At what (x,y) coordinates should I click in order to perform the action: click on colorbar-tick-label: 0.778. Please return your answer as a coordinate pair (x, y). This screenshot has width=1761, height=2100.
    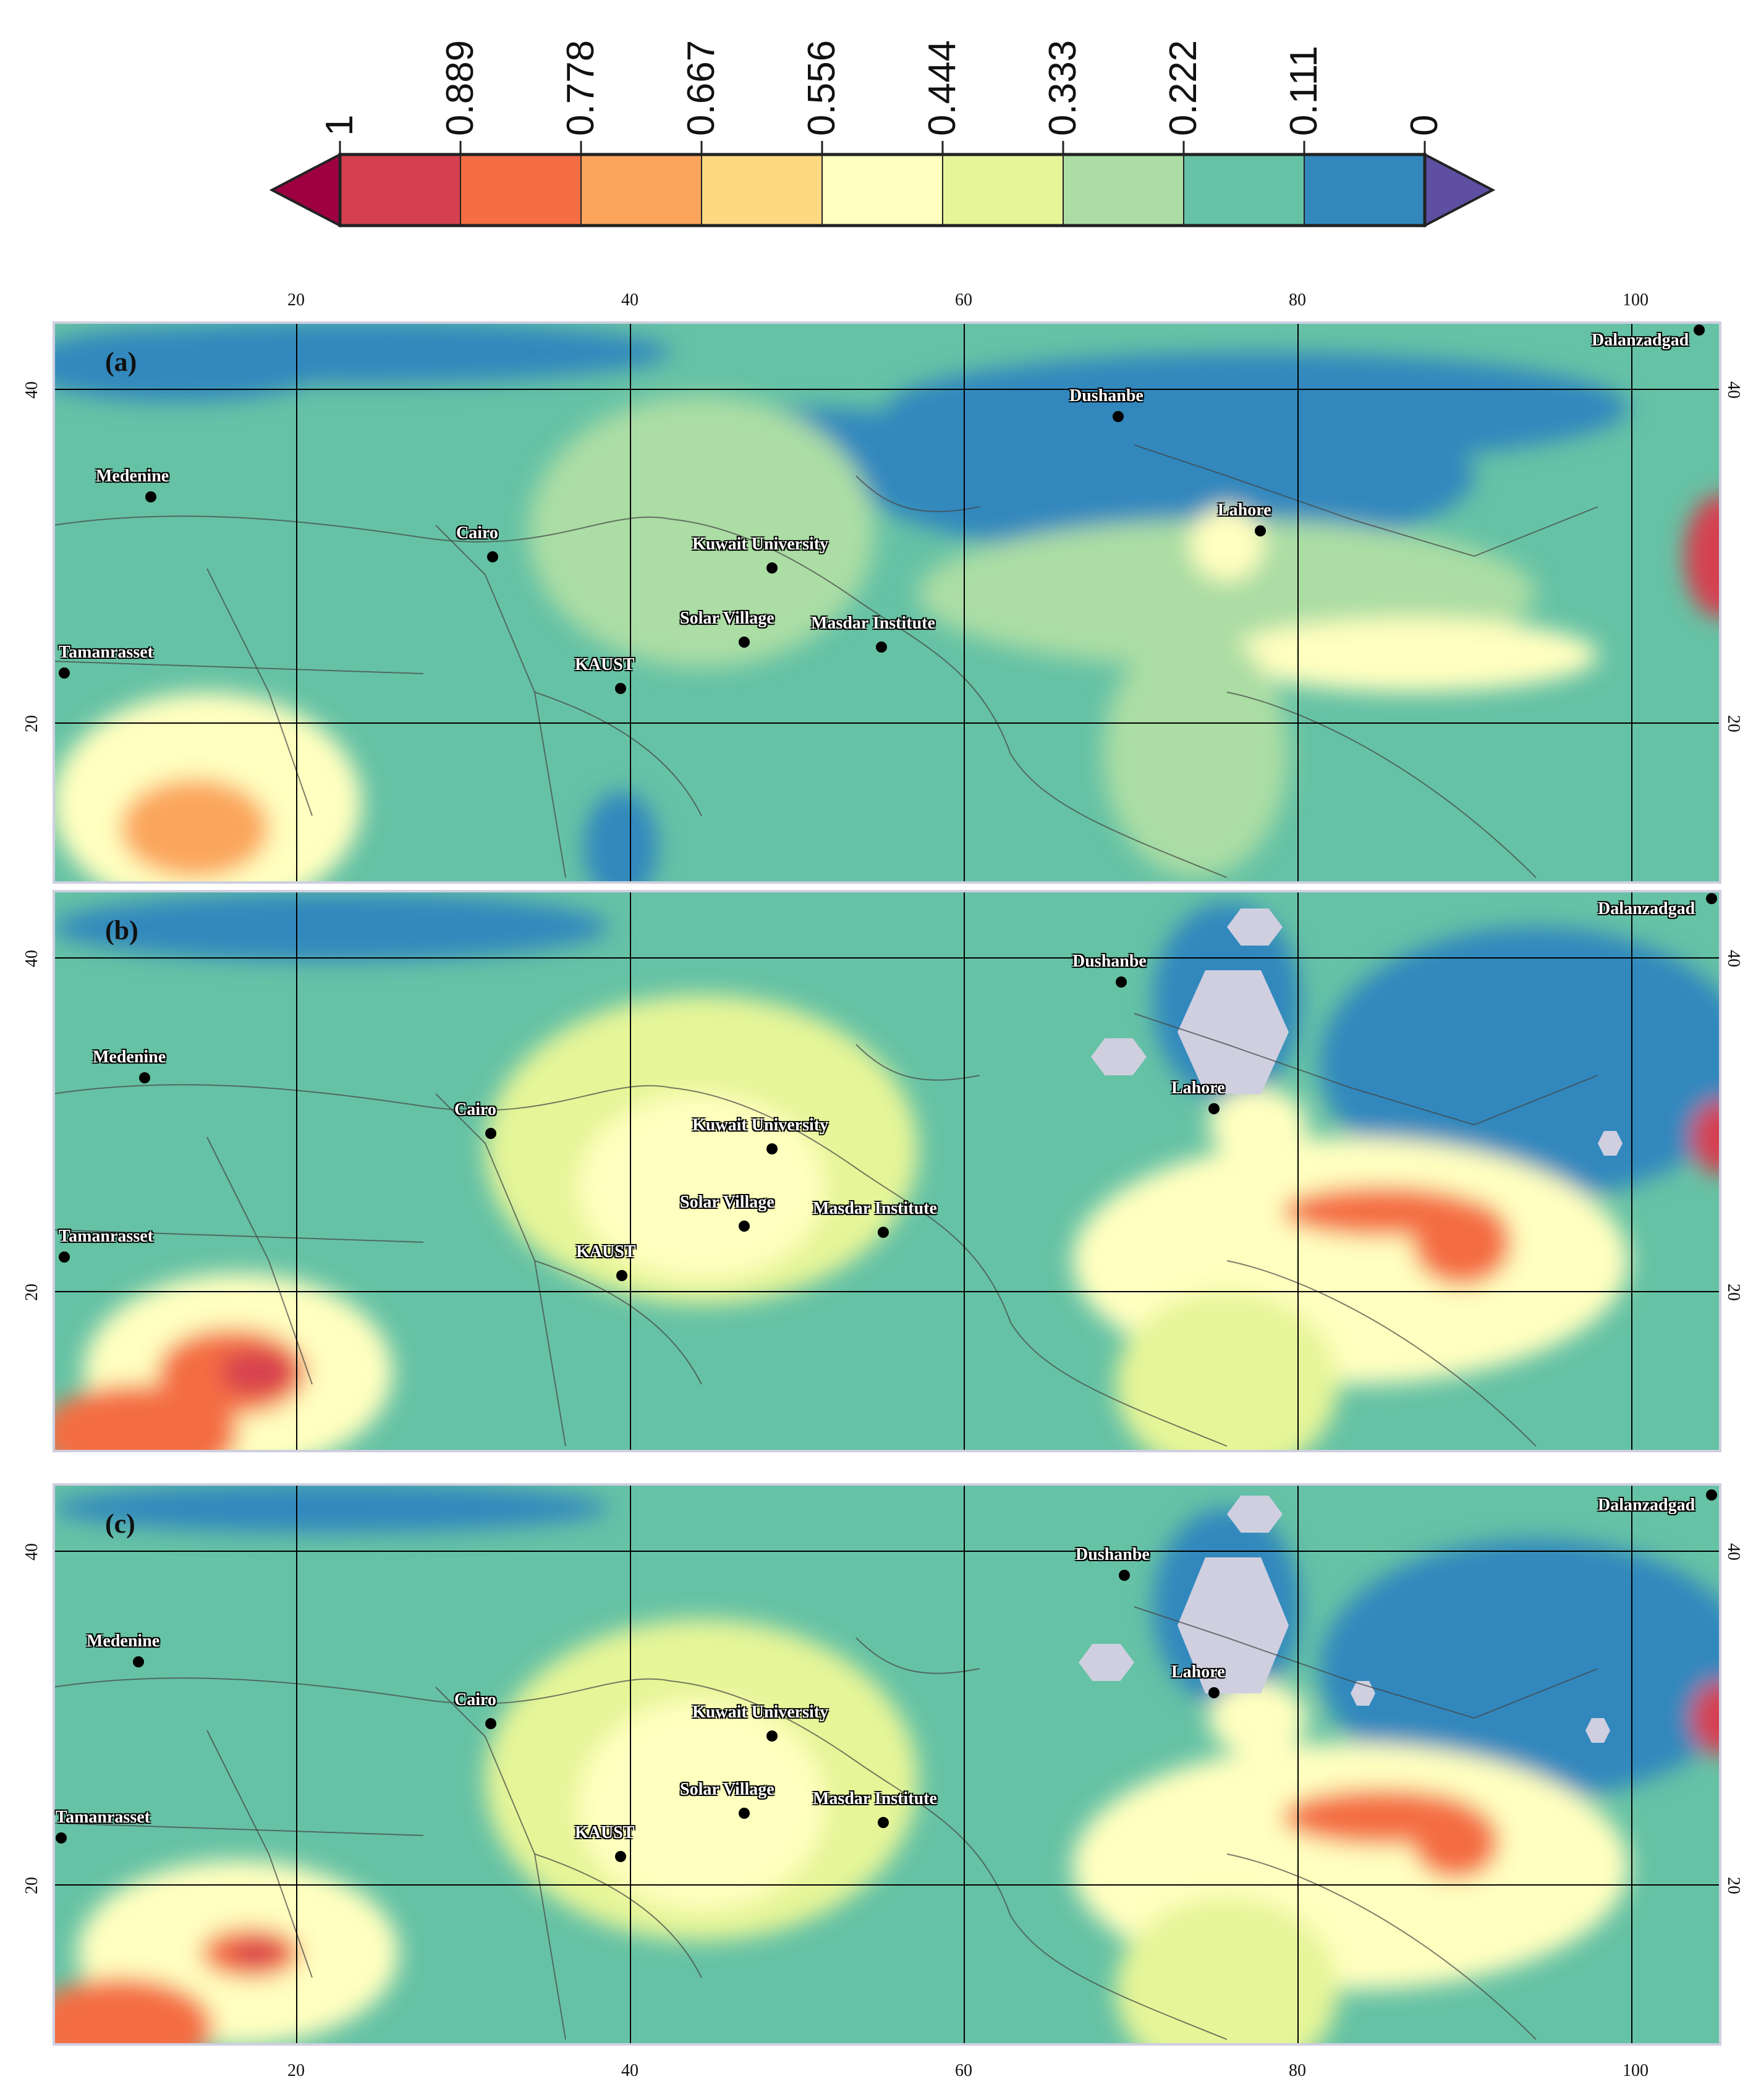
    Looking at the image, I should click on (580, 88).